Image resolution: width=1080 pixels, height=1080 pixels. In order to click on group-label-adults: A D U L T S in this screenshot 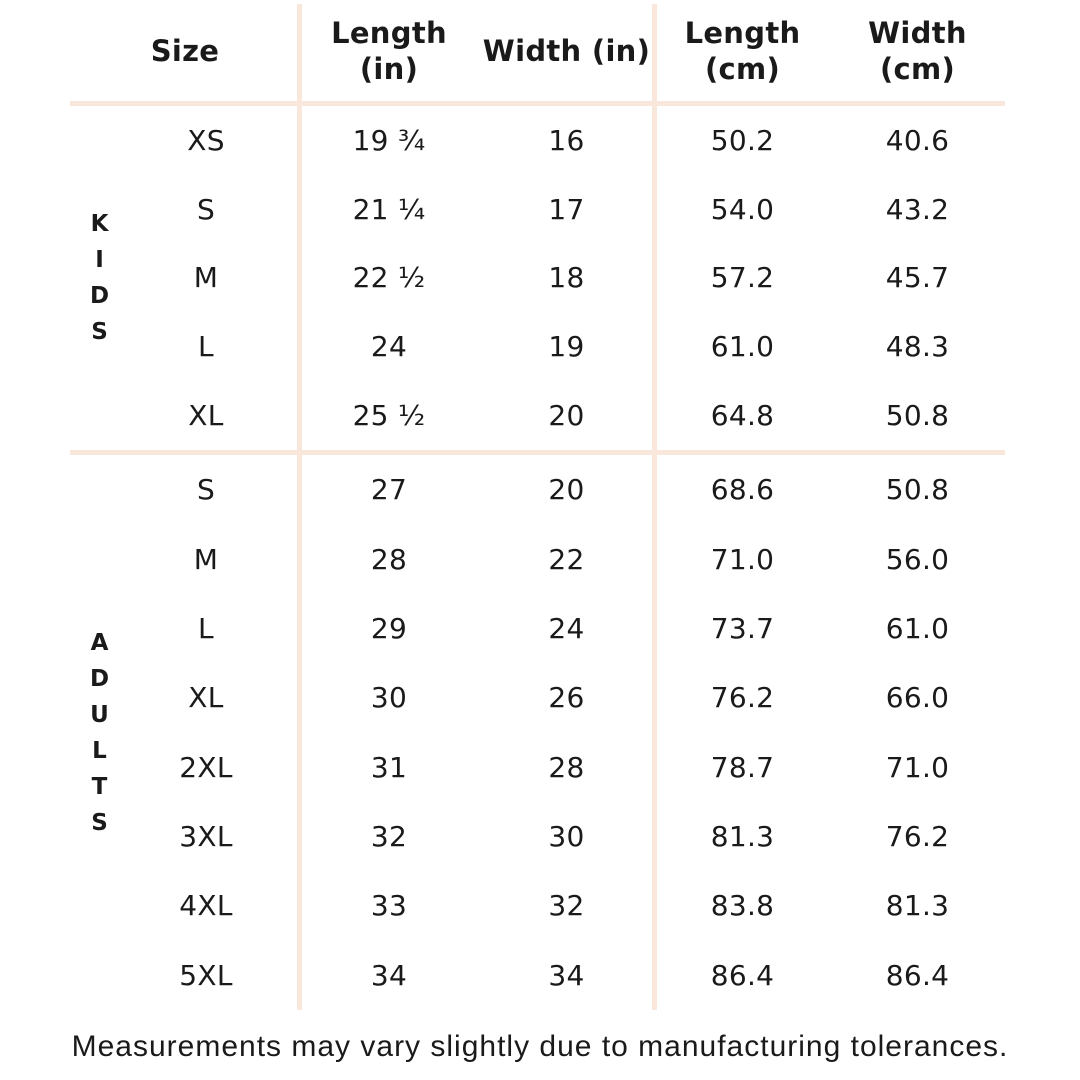, I will do `click(100, 732)`.